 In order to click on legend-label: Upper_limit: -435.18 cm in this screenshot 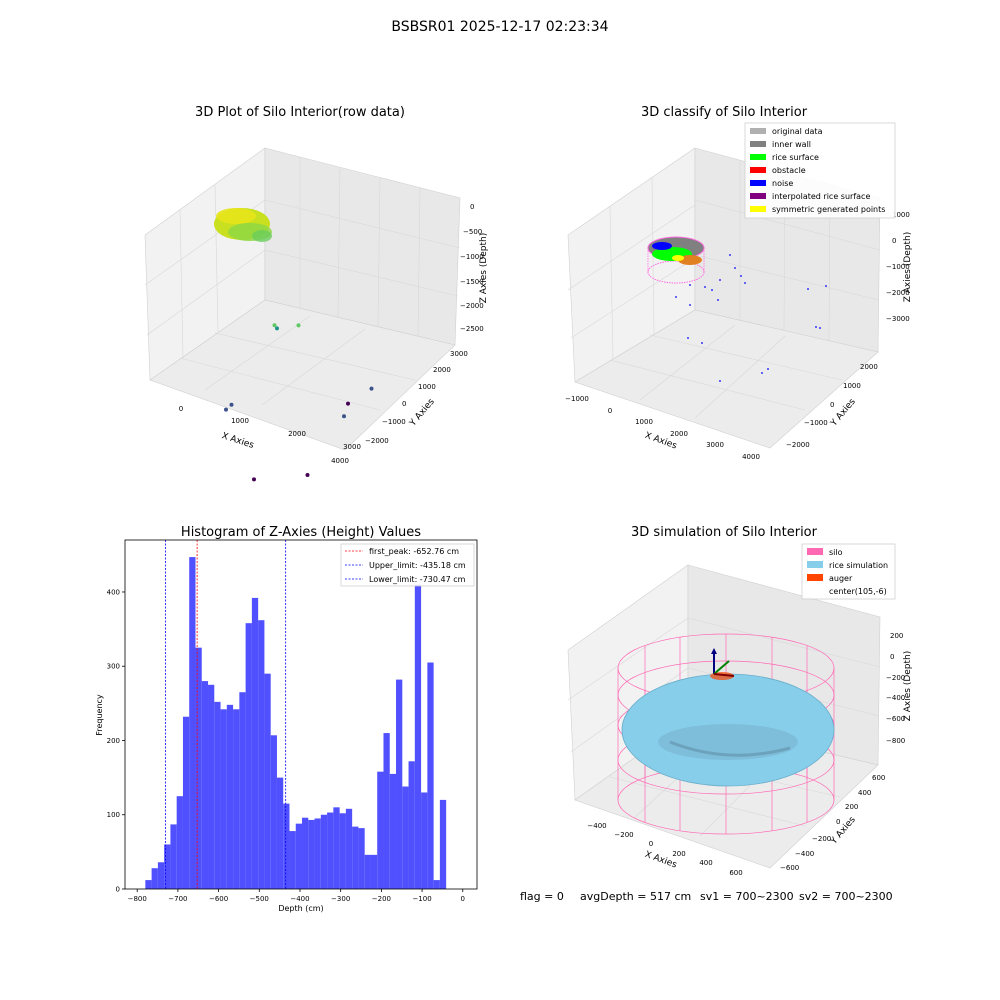, I will do `click(417, 565)`.